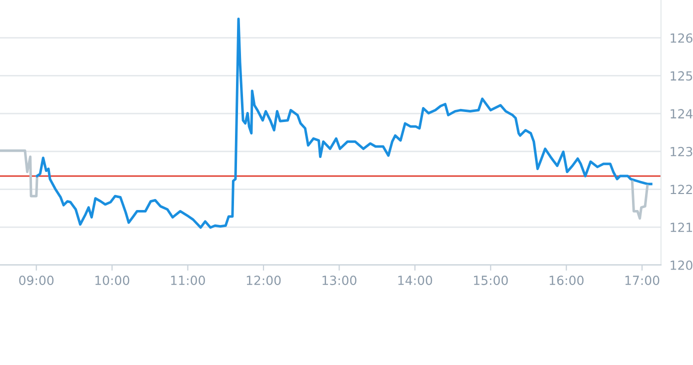 The image size is (693, 365). I want to click on x-tick-label: 17:00, so click(642, 281).